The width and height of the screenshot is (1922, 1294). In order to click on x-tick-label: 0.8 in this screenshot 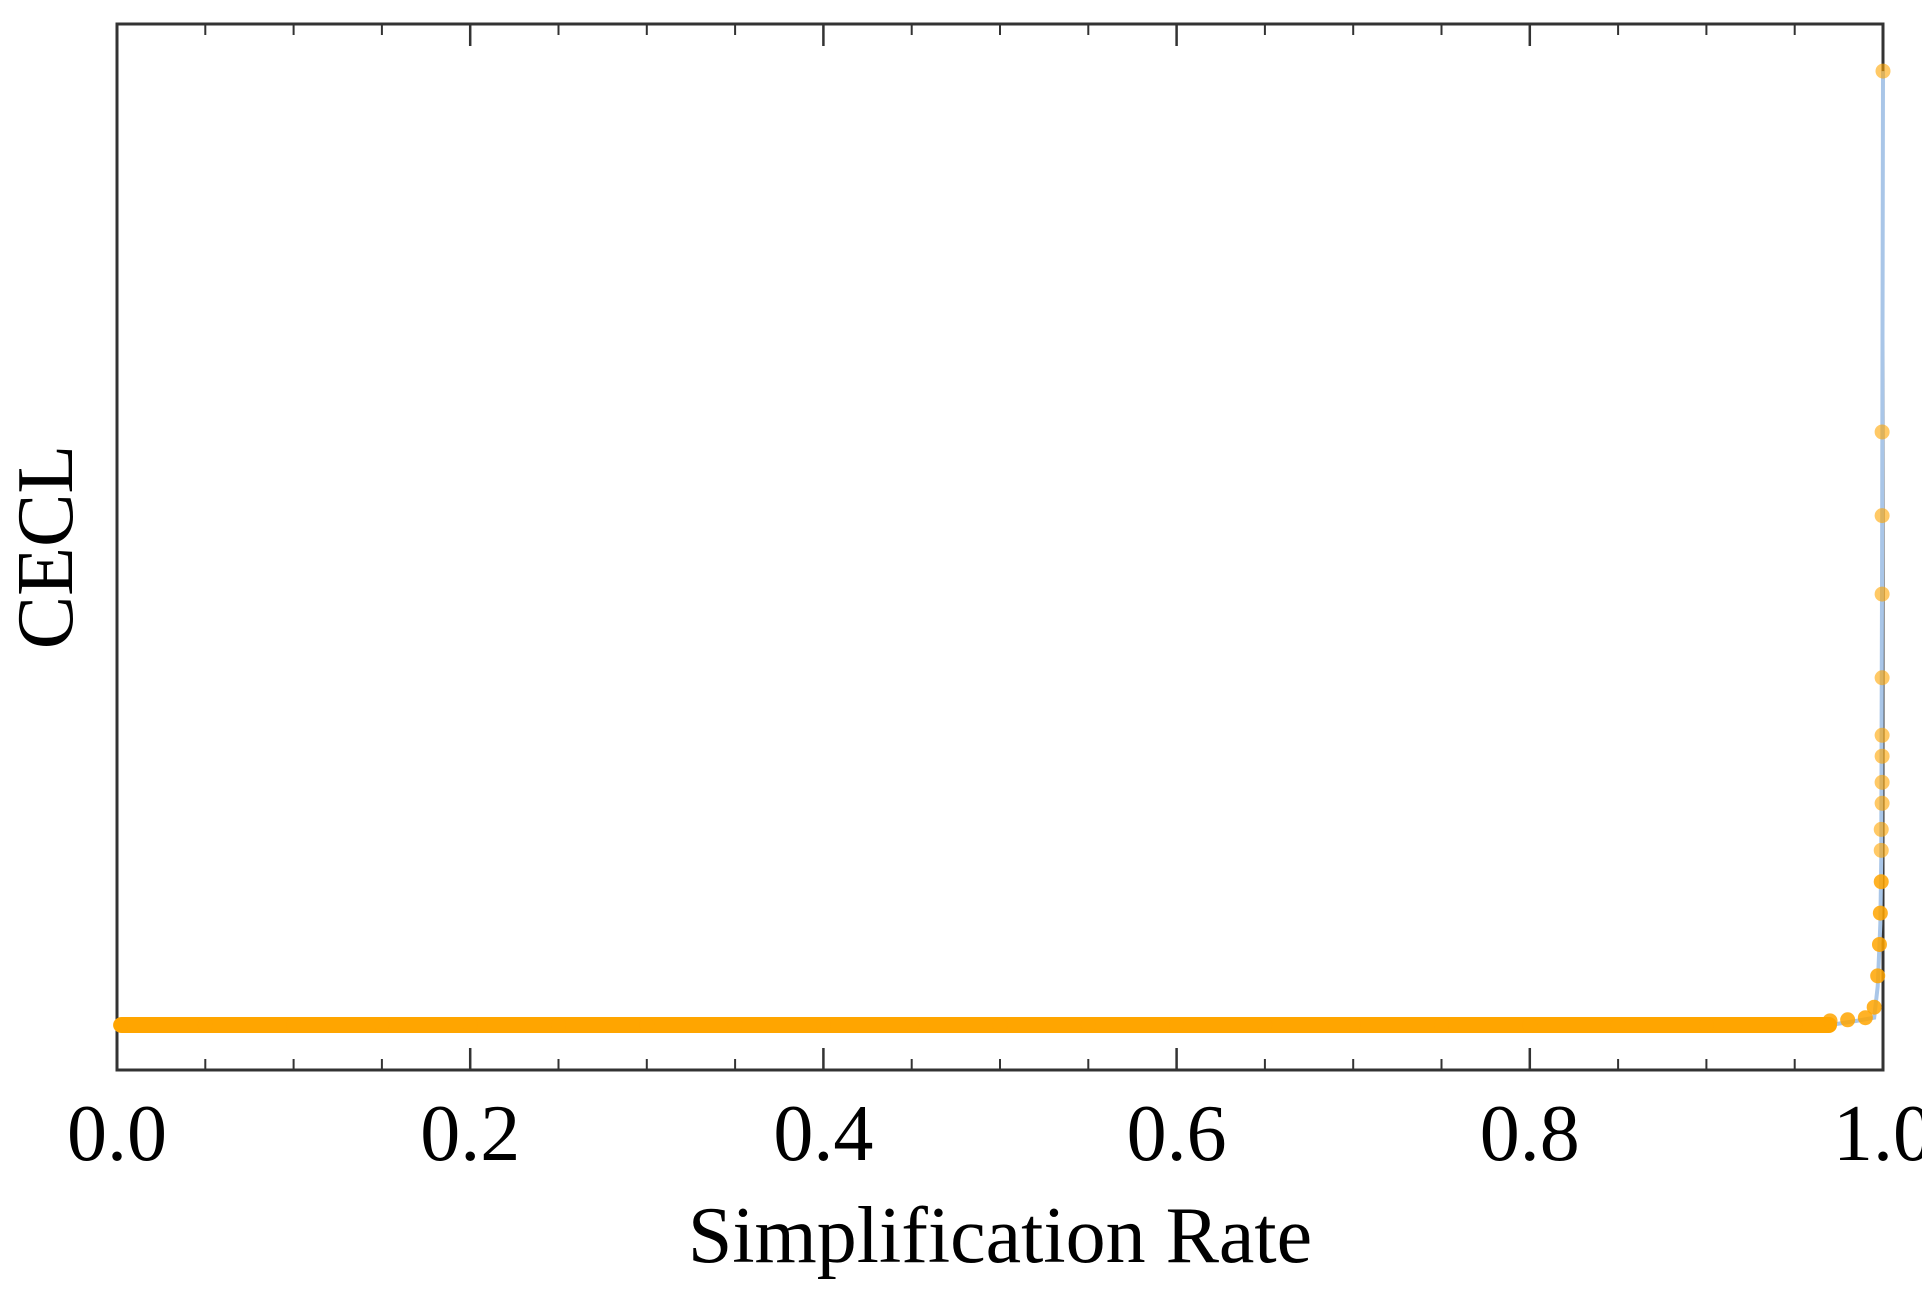, I will do `click(1530, 1134)`.